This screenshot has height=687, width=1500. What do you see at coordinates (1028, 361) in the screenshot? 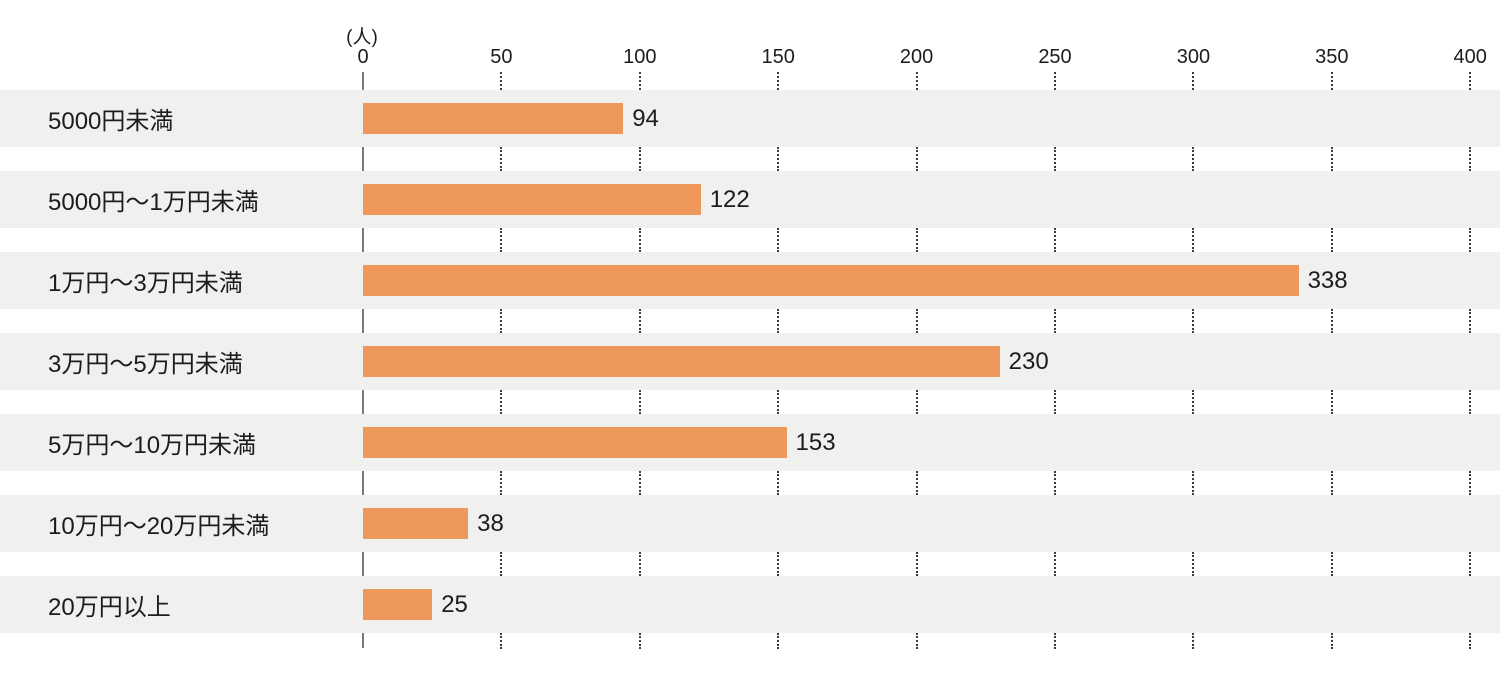
I see `value-label: 230` at bounding box center [1028, 361].